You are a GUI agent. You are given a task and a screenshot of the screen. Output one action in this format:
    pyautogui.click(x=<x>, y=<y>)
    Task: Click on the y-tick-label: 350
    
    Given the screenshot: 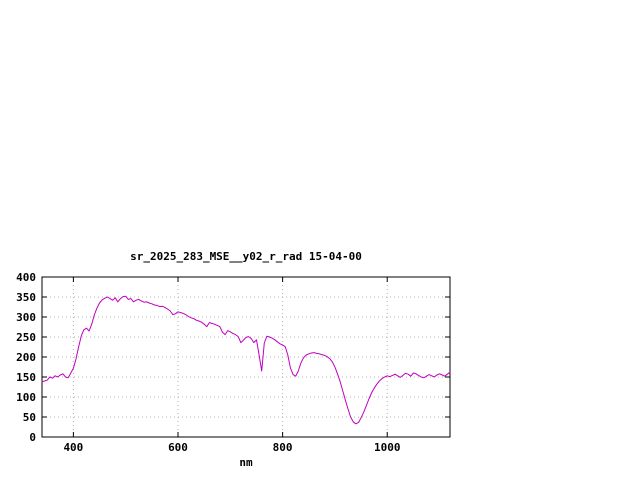 What is the action you would take?
    pyautogui.click(x=26, y=297)
    